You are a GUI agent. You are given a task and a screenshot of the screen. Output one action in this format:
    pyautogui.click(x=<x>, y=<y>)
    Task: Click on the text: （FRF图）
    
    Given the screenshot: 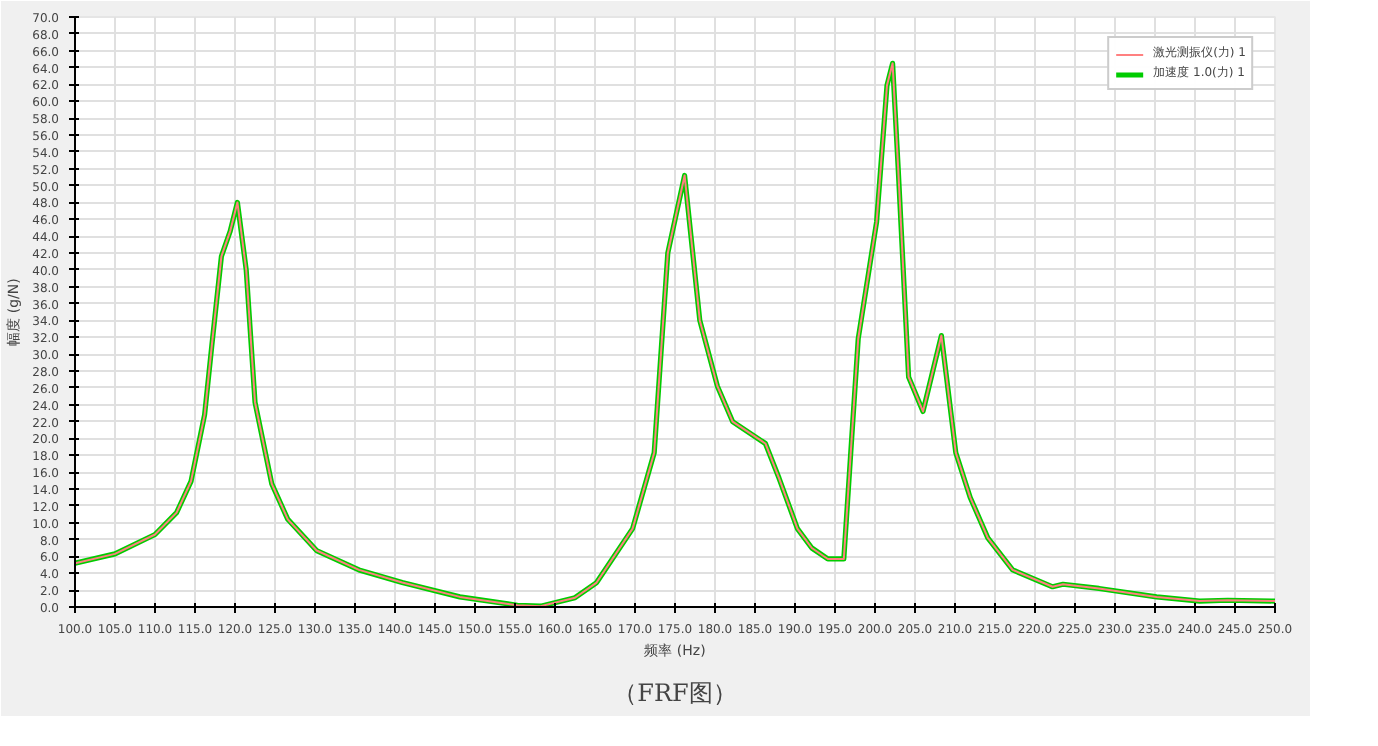 What is the action you would take?
    pyautogui.click(x=675, y=693)
    